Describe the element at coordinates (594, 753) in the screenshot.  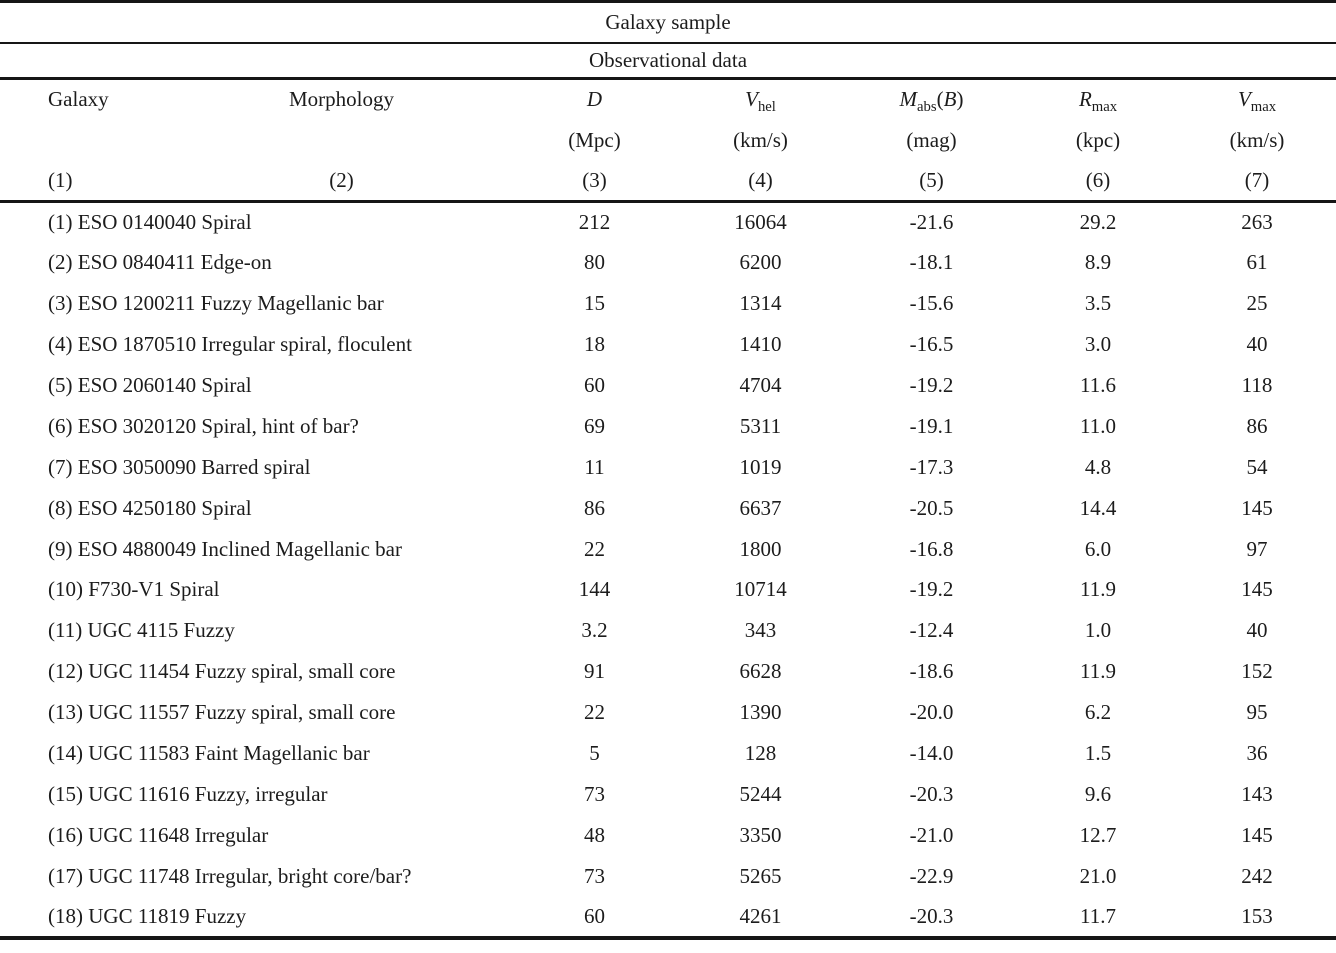
I see `d-mpc-value: 5` at that location.